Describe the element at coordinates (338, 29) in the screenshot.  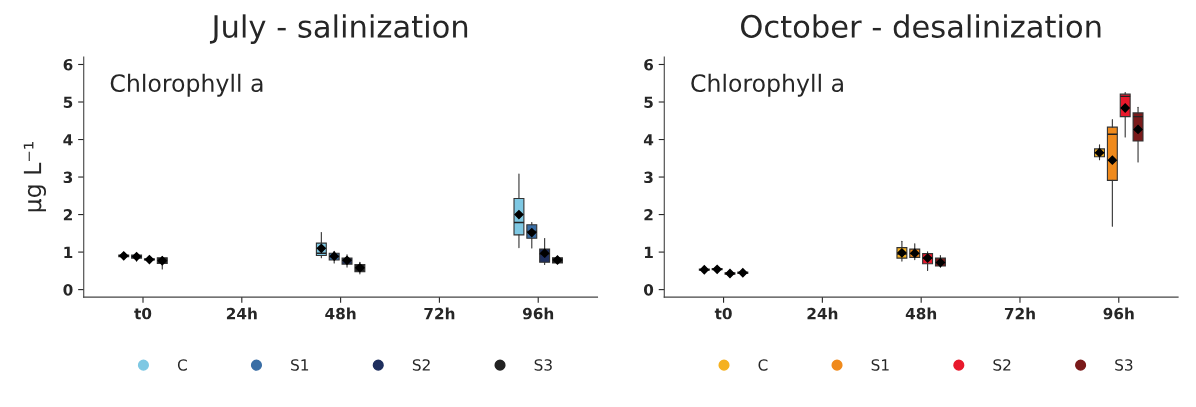
I see `chart-title: July - salinization` at that location.